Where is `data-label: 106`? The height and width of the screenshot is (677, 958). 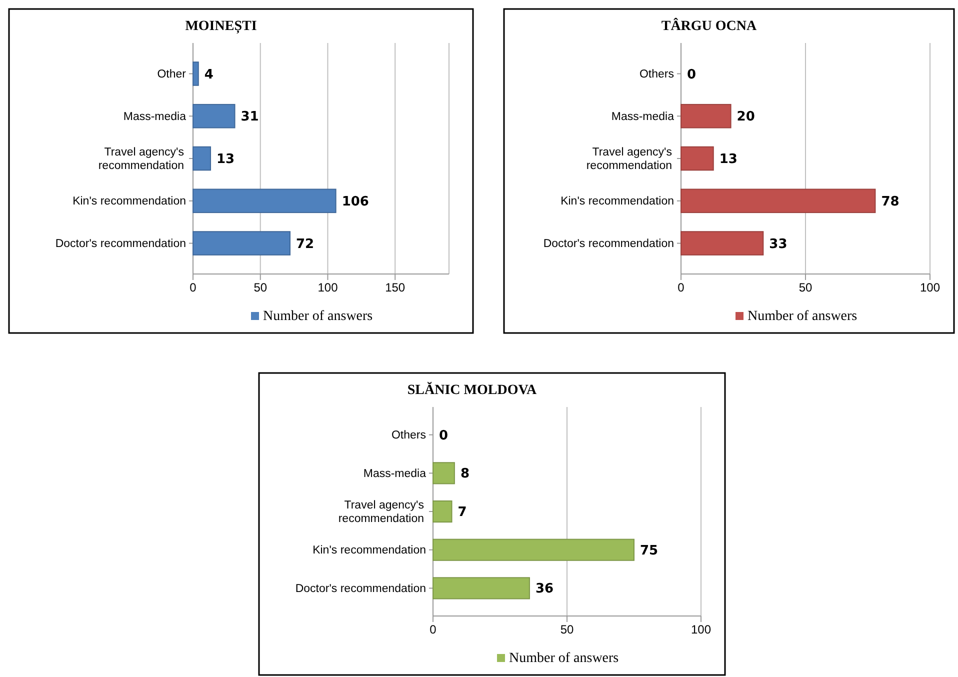 data-label: 106 is located at coordinates (355, 202).